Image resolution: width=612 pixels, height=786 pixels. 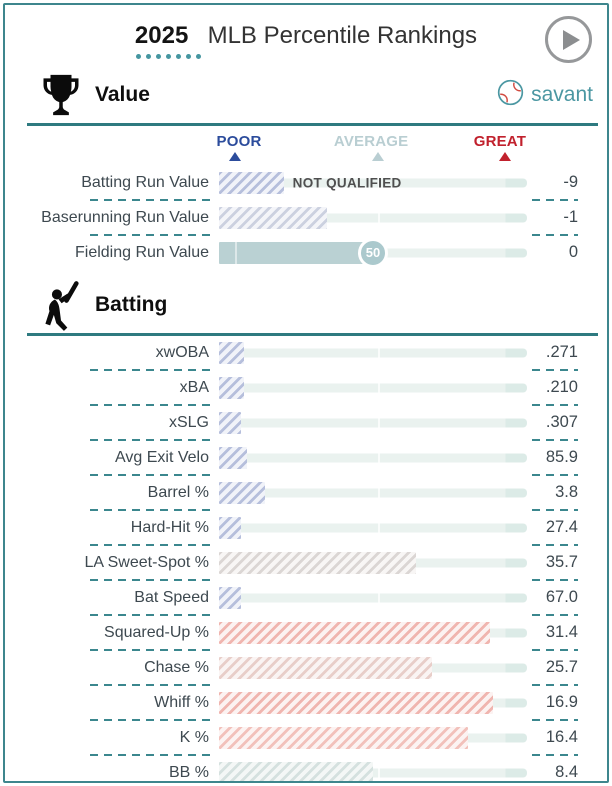 What do you see at coordinates (171, 597) in the screenshot?
I see `stat-label: Bat Speed` at bounding box center [171, 597].